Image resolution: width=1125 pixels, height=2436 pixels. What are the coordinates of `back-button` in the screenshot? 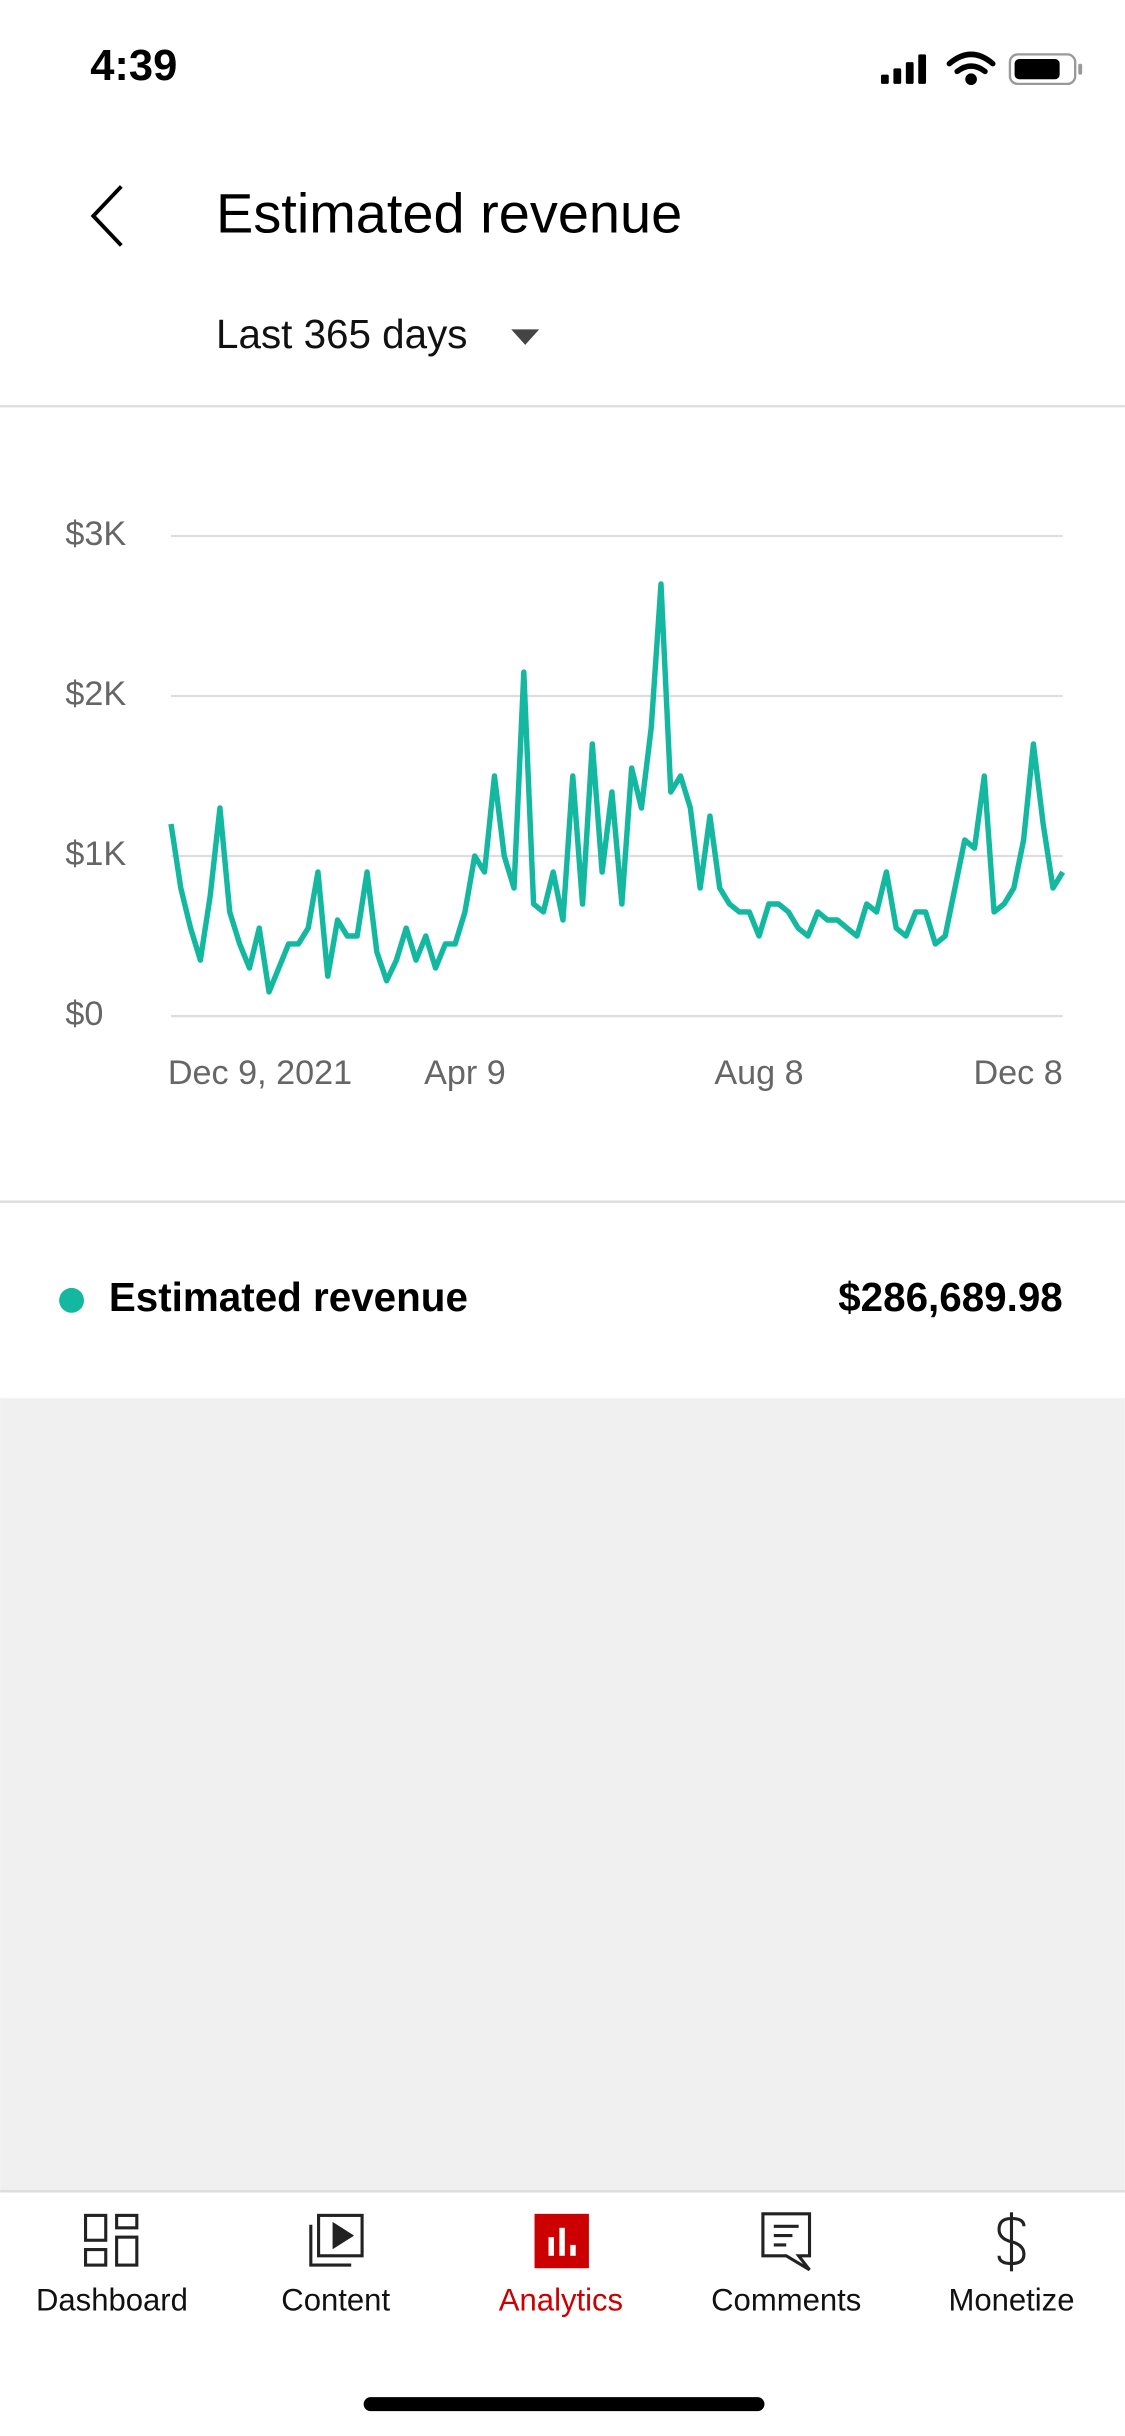 It's located at (106, 216).